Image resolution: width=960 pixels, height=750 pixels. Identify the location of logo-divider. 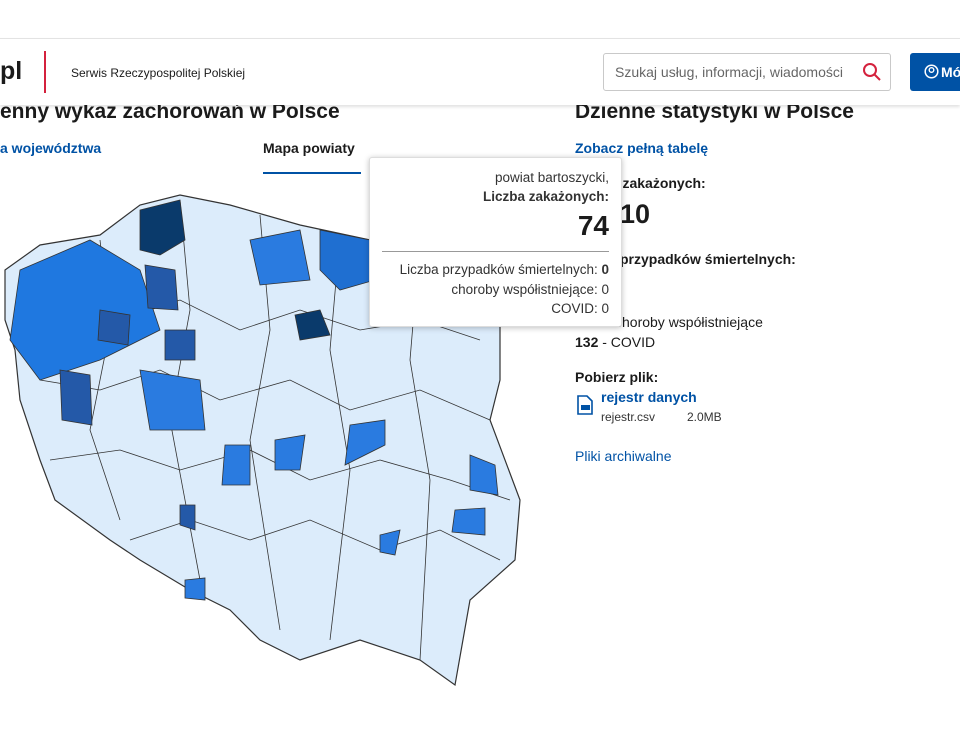
(45, 72).